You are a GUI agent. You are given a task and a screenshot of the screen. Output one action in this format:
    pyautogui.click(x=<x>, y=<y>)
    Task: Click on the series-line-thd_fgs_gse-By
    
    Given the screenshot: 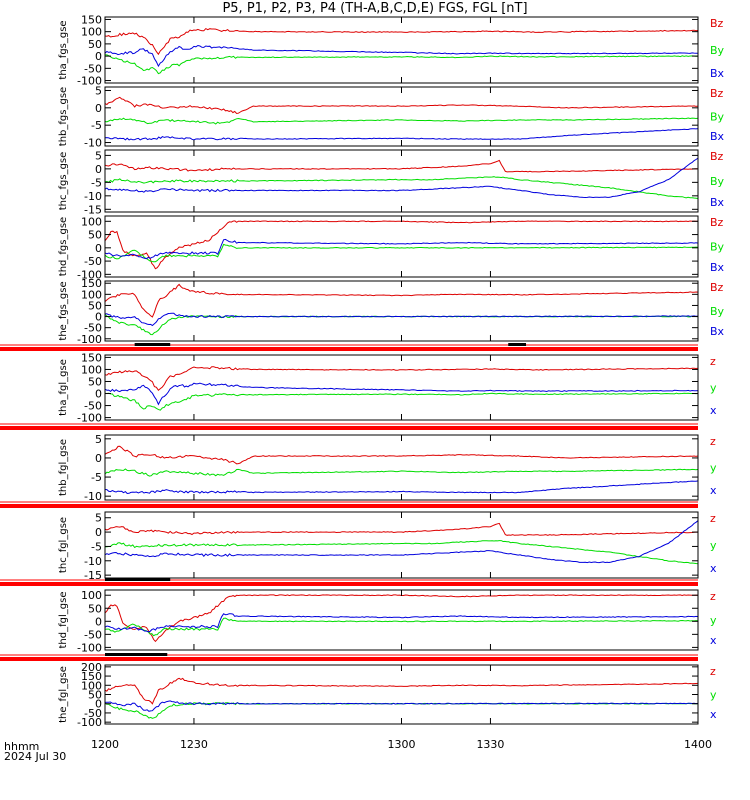 What is the action you would take?
    pyautogui.click(x=401, y=253)
    